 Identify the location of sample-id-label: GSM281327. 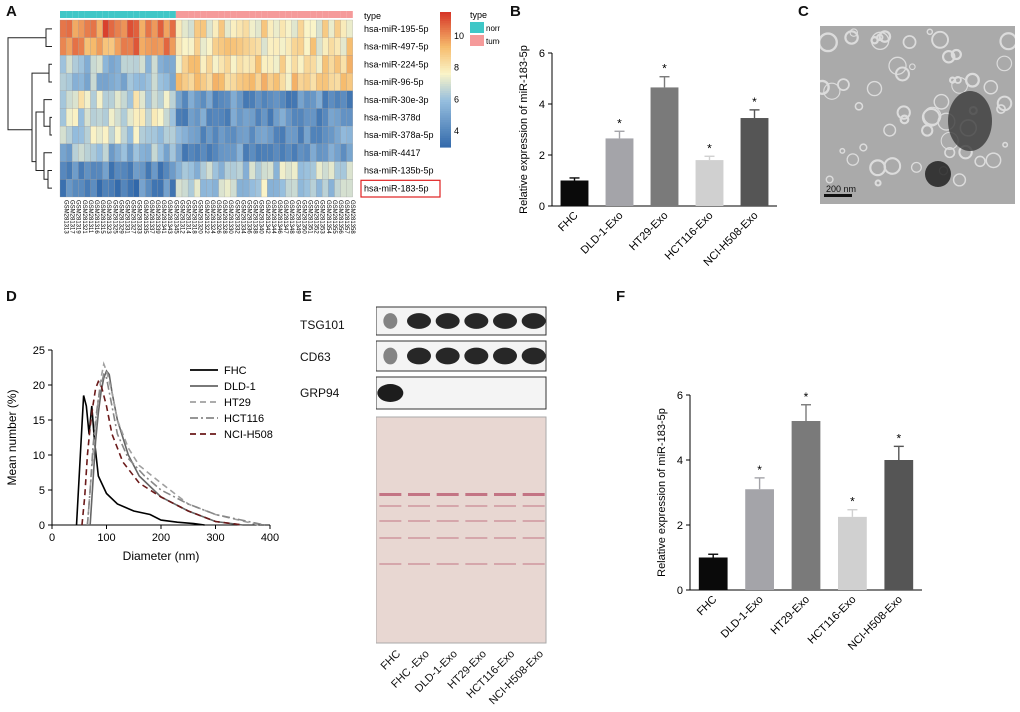
(133, 217).